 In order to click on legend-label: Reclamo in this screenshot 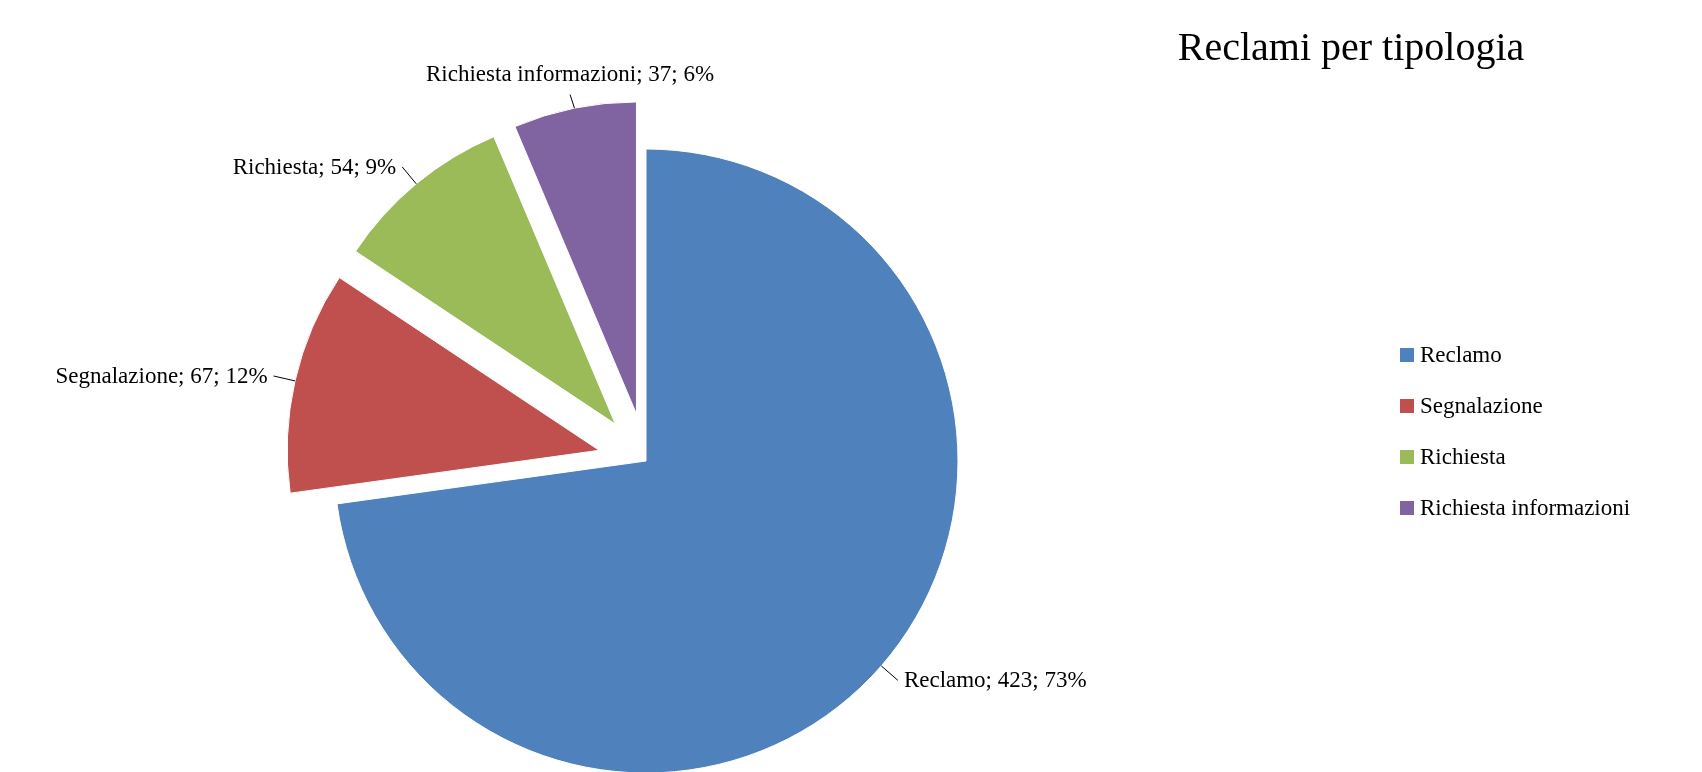, I will do `click(1461, 354)`.